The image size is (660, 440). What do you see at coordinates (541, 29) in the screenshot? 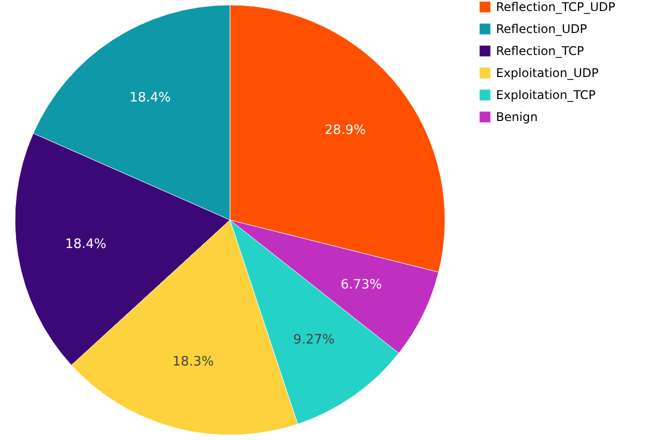
I see `legend-label: Reflection_UDP` at bounding box center [541, 29].